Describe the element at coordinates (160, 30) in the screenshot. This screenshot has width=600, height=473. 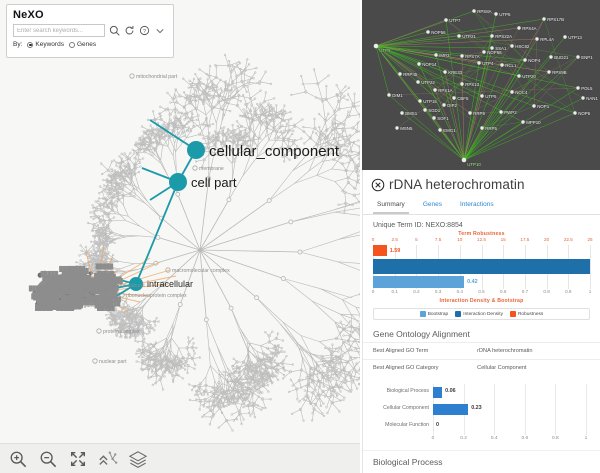
I see `chevron-down-icon` at that location.